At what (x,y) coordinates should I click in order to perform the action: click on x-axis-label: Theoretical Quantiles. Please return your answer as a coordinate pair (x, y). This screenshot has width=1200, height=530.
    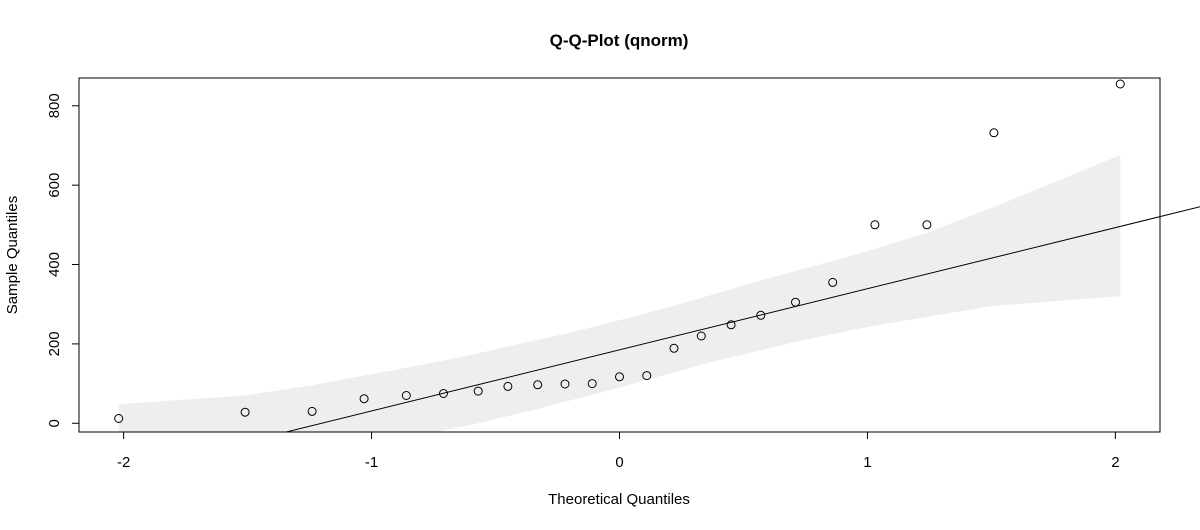
    Looking at the image, I should click on (619, 499).